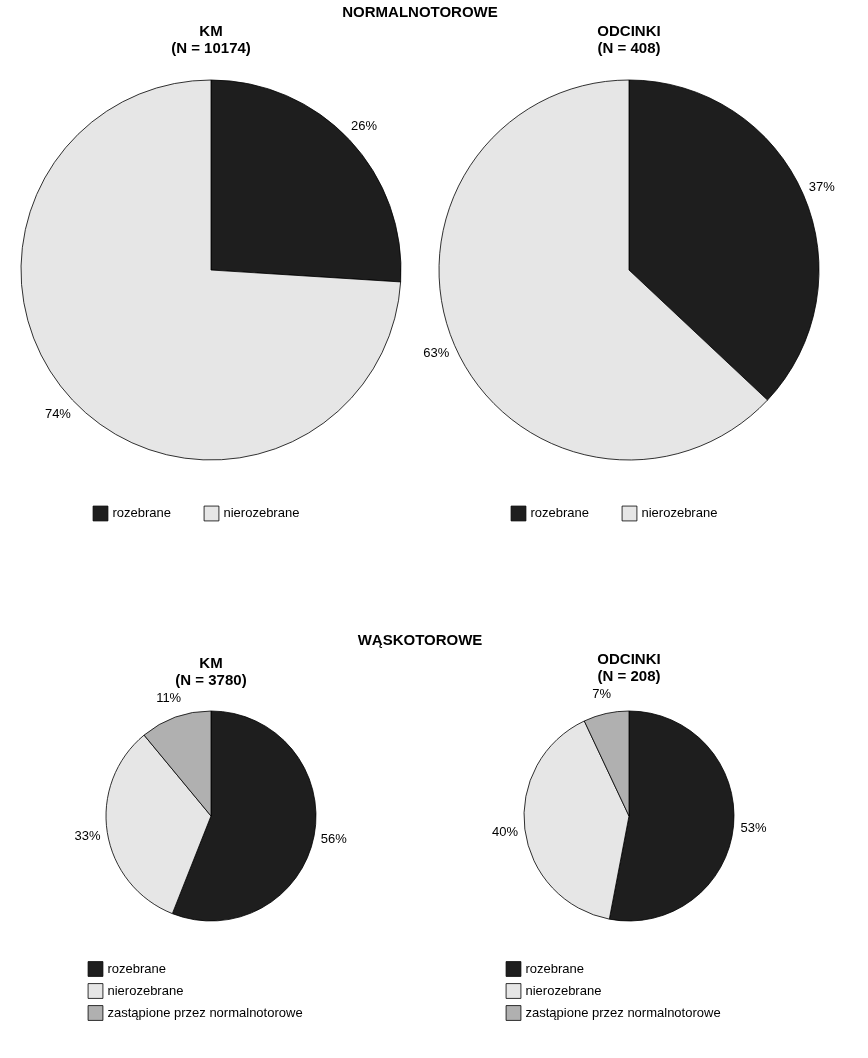 The height and width of the screenshot is (1058, 868). I want to click on data-label: 63%, so click(436, 353).